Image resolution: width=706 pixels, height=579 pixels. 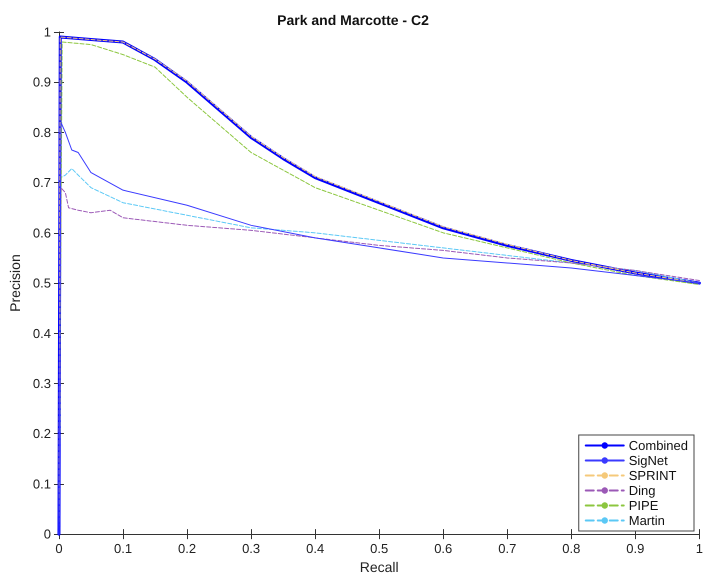 What do you see at coordinates (507, 548) in the screenshot?
I see `x-tick-label: 0.7` at bounding box center [507, 548].